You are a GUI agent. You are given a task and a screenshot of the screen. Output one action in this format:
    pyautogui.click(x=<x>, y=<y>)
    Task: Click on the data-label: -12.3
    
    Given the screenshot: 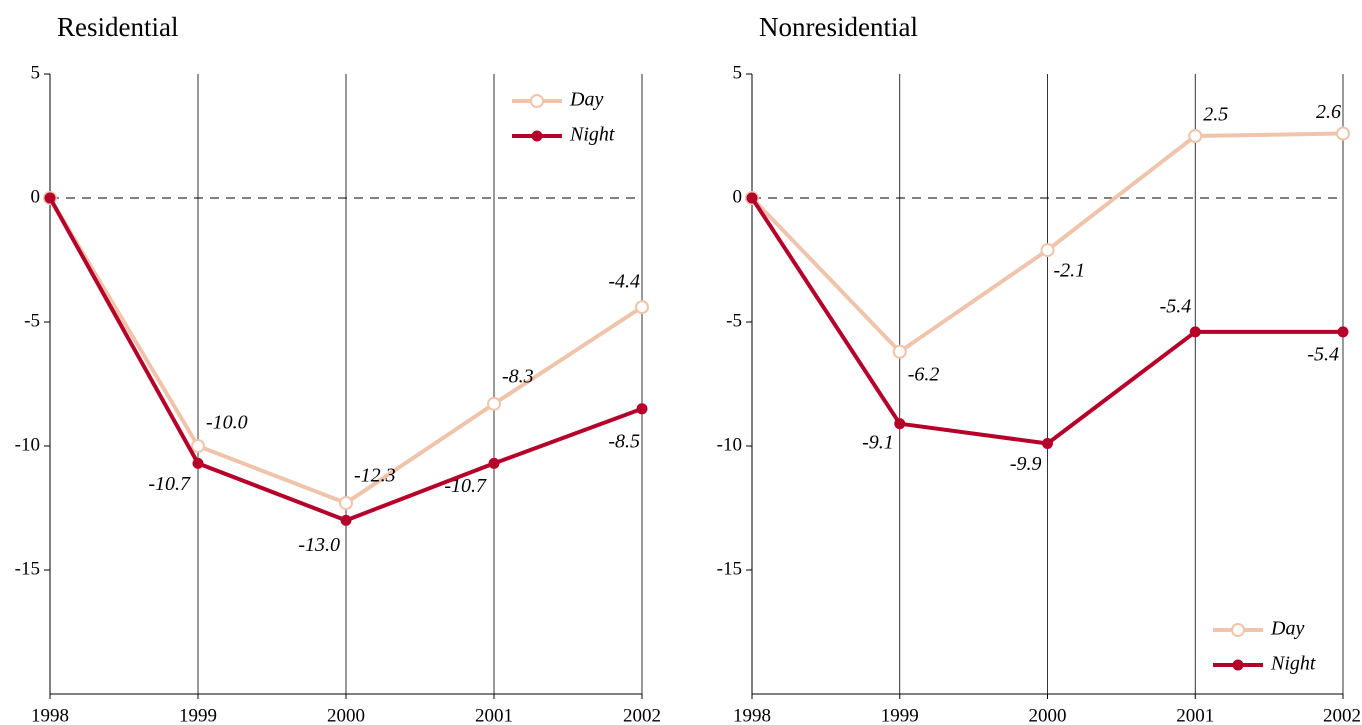 What is the action you would take?
    pyautogui.click(x=375, y=476)
    